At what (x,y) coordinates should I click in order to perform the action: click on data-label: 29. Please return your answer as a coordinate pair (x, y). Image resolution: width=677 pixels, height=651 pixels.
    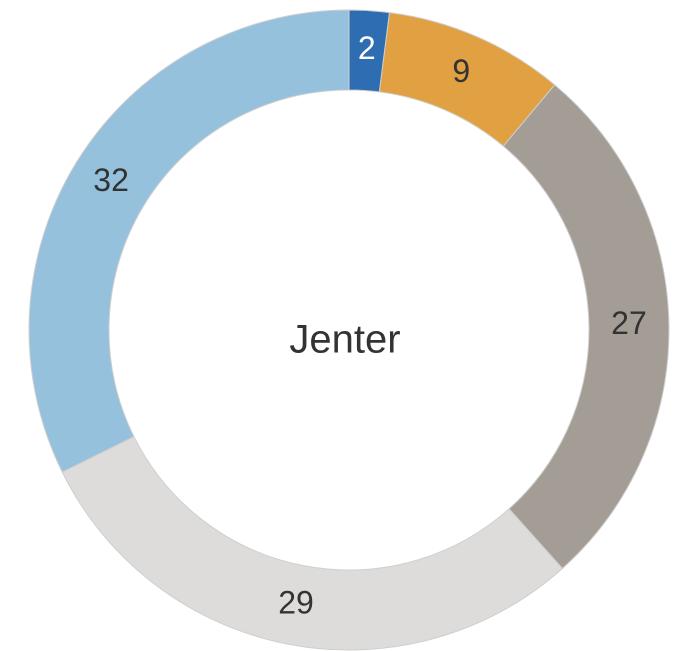
    Looking at the image, I should click on (296, 602).